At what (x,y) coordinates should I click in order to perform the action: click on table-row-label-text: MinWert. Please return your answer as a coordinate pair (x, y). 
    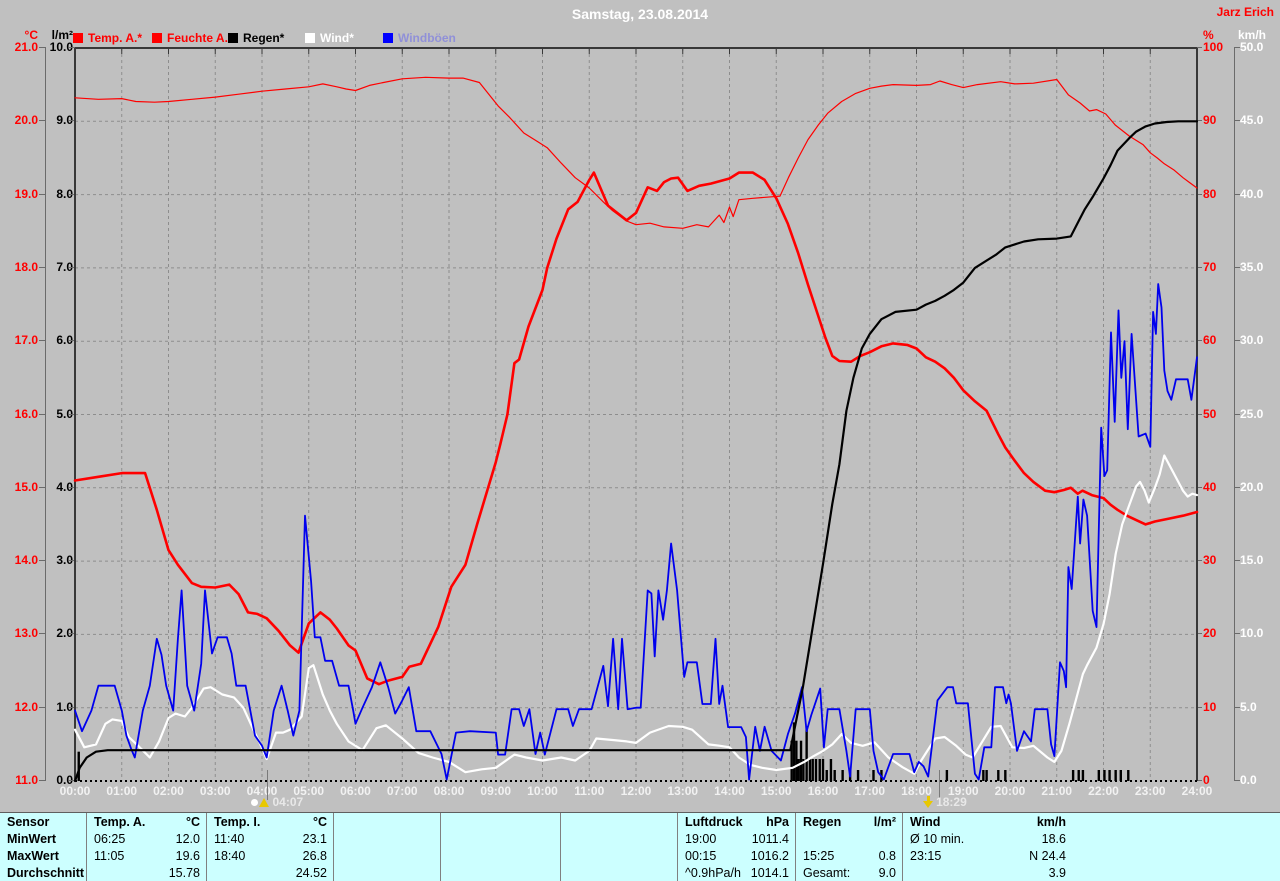
    Looking at the image, I should click on (32, 838).